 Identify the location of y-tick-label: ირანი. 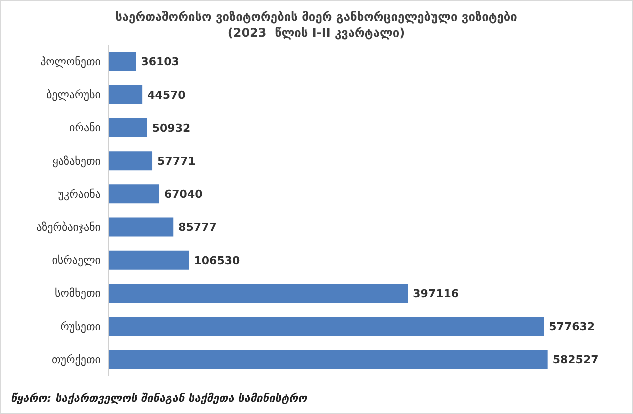
(86, 128).